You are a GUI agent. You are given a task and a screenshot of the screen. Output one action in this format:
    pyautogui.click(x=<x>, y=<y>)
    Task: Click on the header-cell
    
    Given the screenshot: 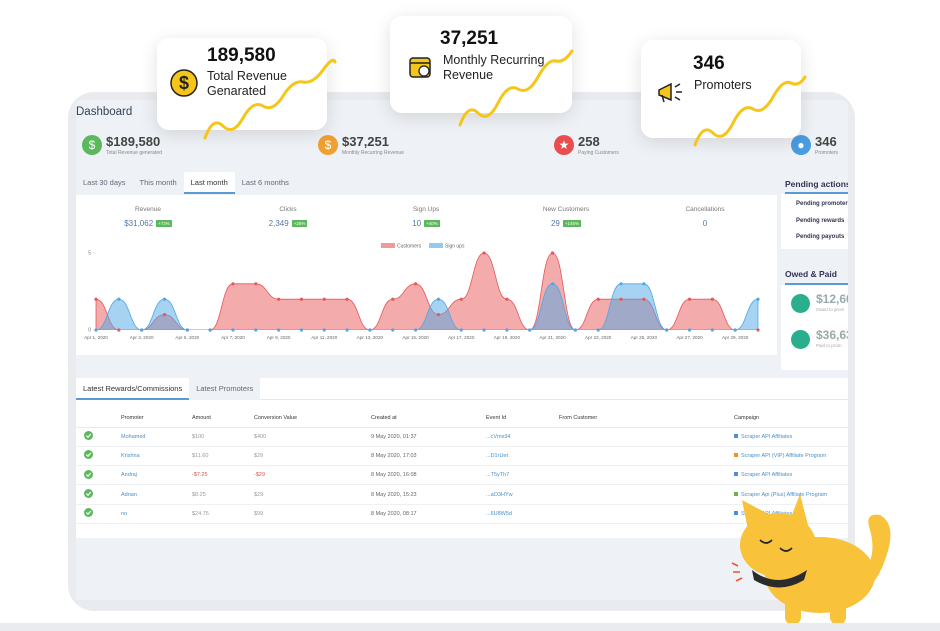 What is the action you would take?
    pyautogui.click(x=98, y=419)
    